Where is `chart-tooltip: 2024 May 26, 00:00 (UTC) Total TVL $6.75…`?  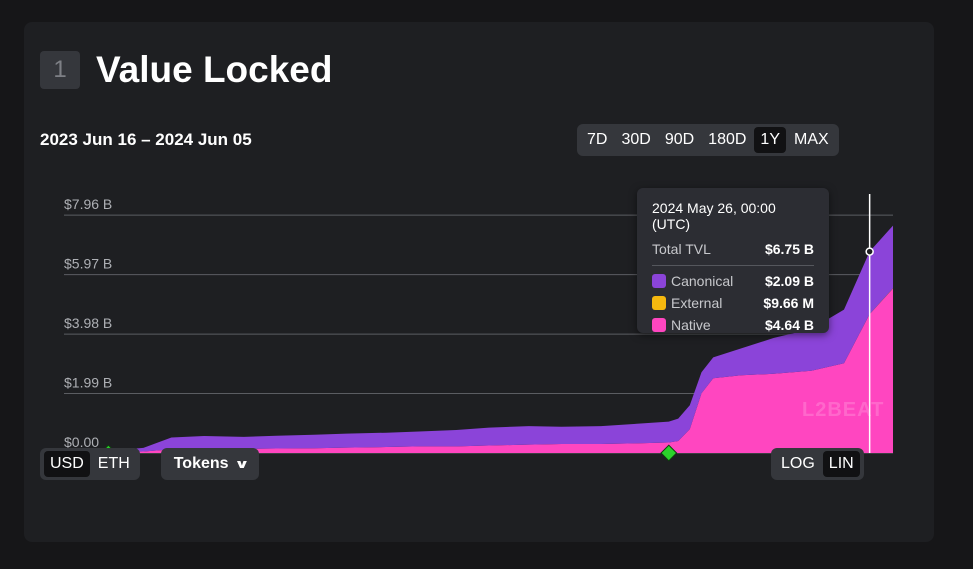 chart-tooltip: 2024 May 26, 00:00 (UTC) Total TVL $6.75… is located at coordinates (733, 260).